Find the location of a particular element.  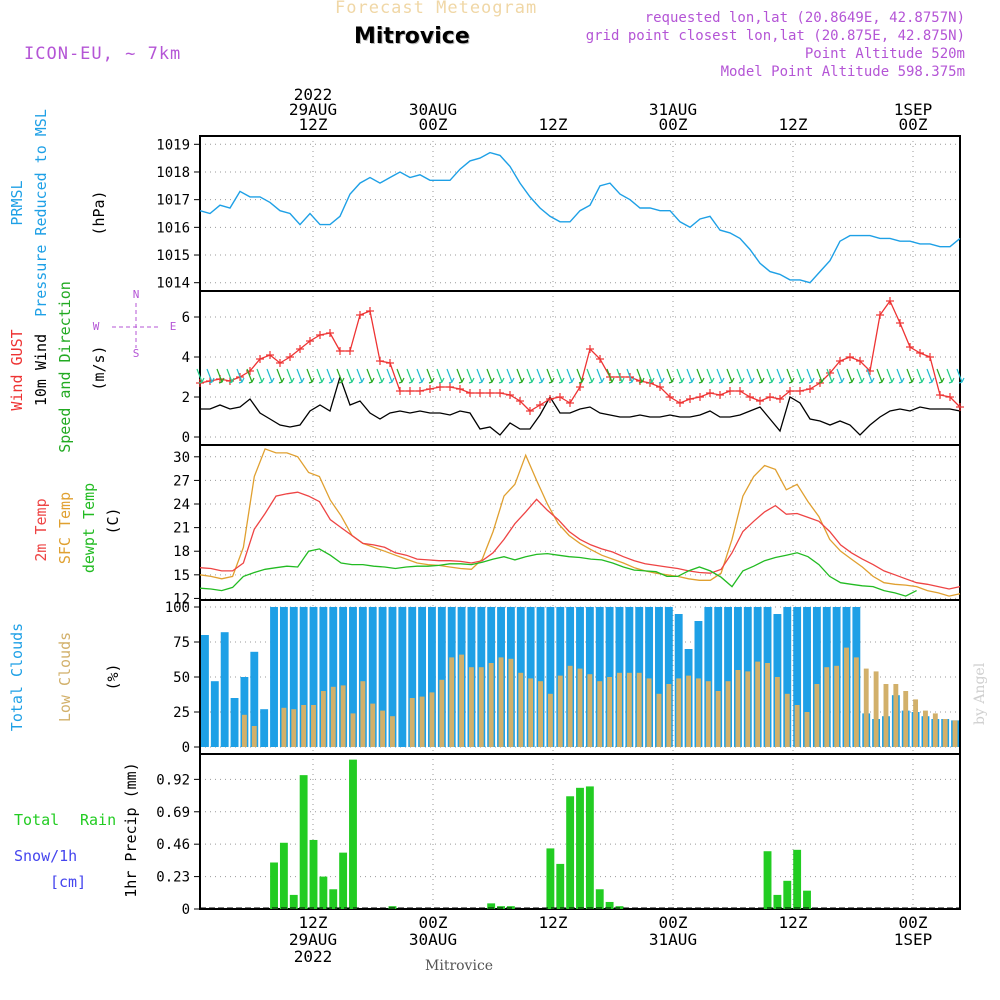

precip-cm-label: [cm] is located at coordinates (68, 882).